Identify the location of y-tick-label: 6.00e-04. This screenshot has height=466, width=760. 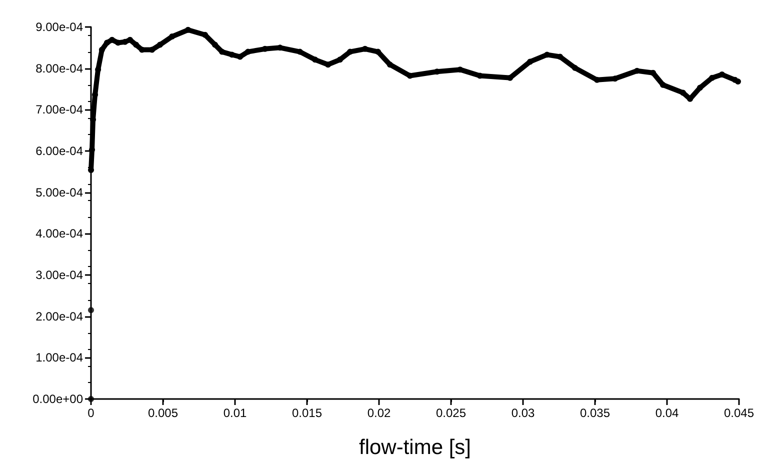
(60, 151).